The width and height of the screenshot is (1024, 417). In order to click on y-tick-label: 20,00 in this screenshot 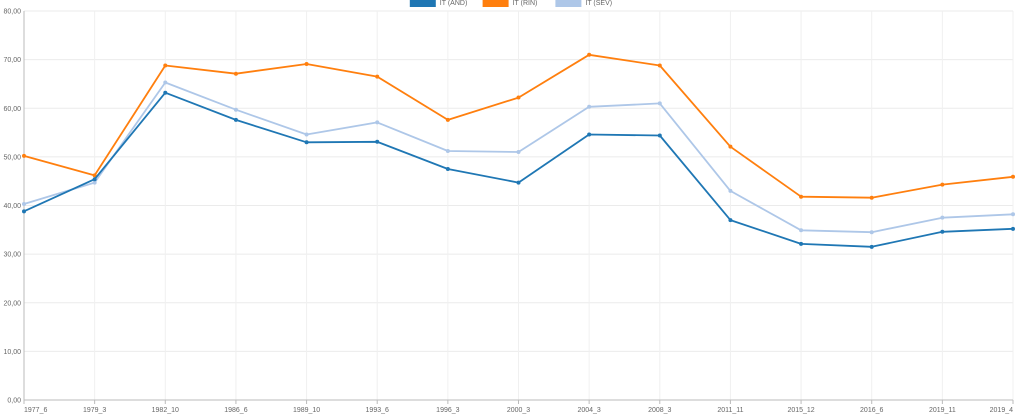, I will do `click(12, 303)`.